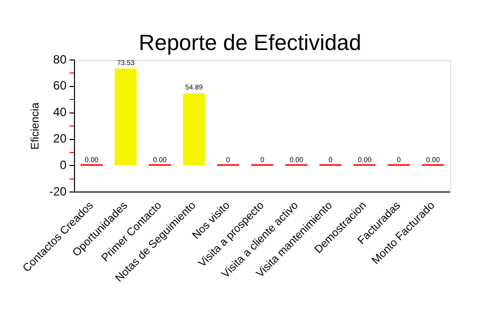 The width and height of the screenshot is (500, 330). What do you see at coordinates (36, 126) in the screenshot?
I see `y-axis-title: Eficiencia` at bounding box center [36, 126].